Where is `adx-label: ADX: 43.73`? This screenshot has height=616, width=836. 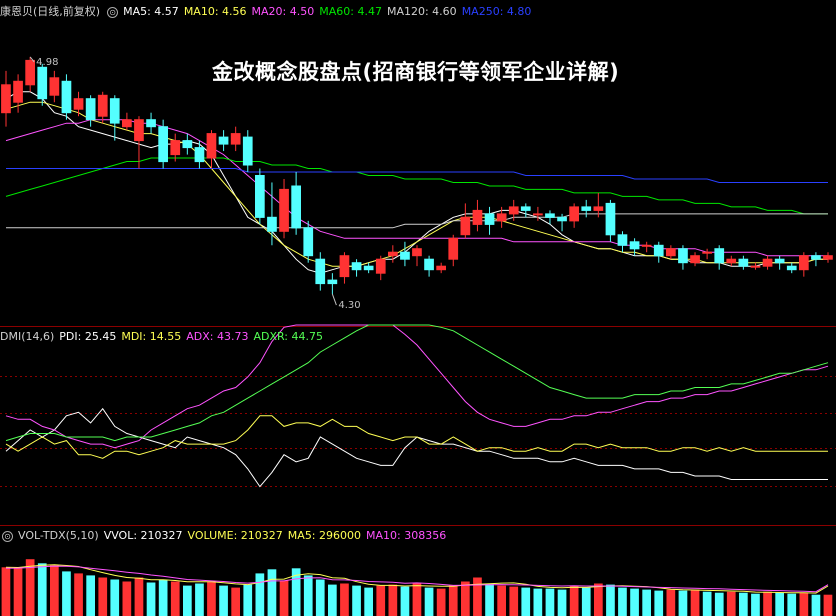
adx-label: ADX: 43.73 is located at coordinates (217, 336).